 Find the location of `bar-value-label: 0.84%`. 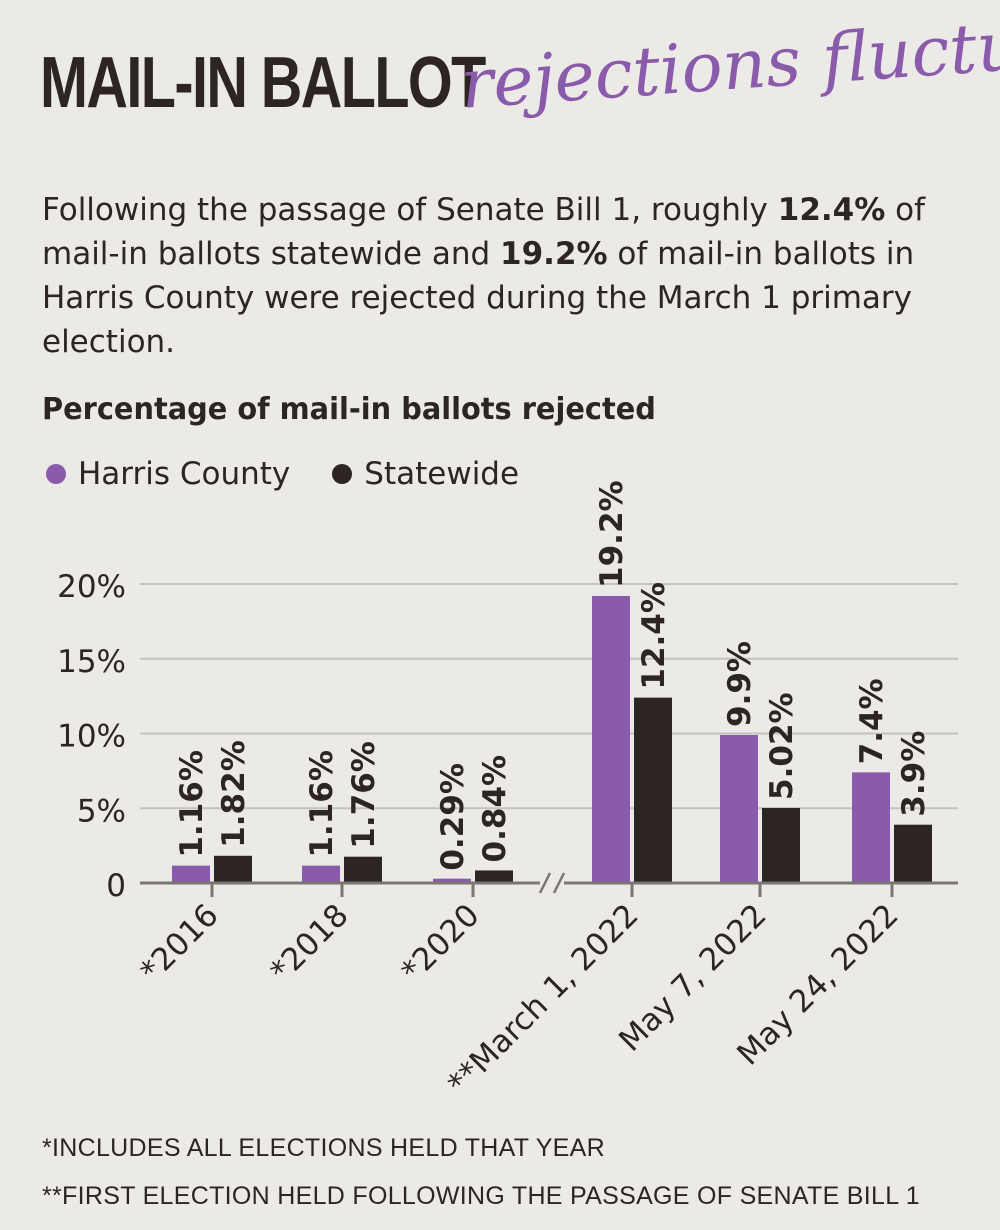

bar-value-label: 0.84% is located at coordinates (495, 809).